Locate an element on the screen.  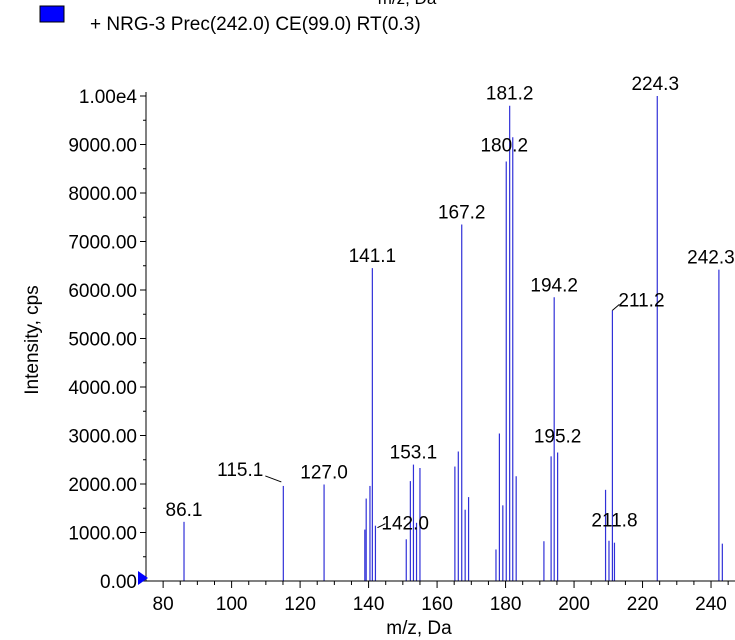
peak-label: 180.2 is located at coordinates (504, 145).